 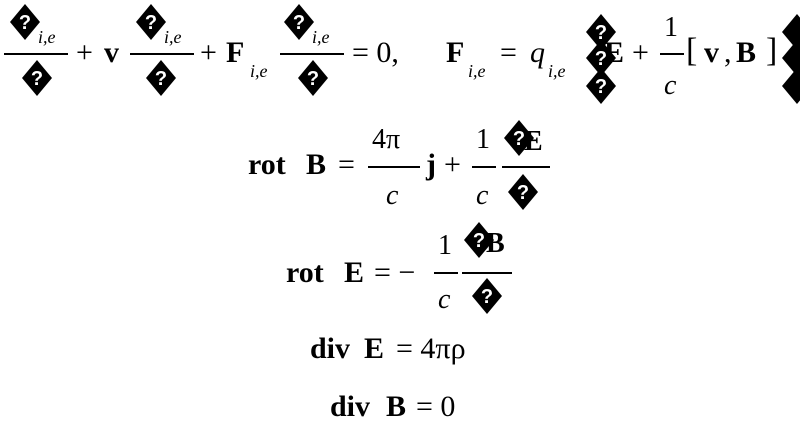 What do you see at coordinates (431, 348) in the screenshot?
I see `rhs-four-pi-rho: = 4πρ` at bounding box center [431, 348].